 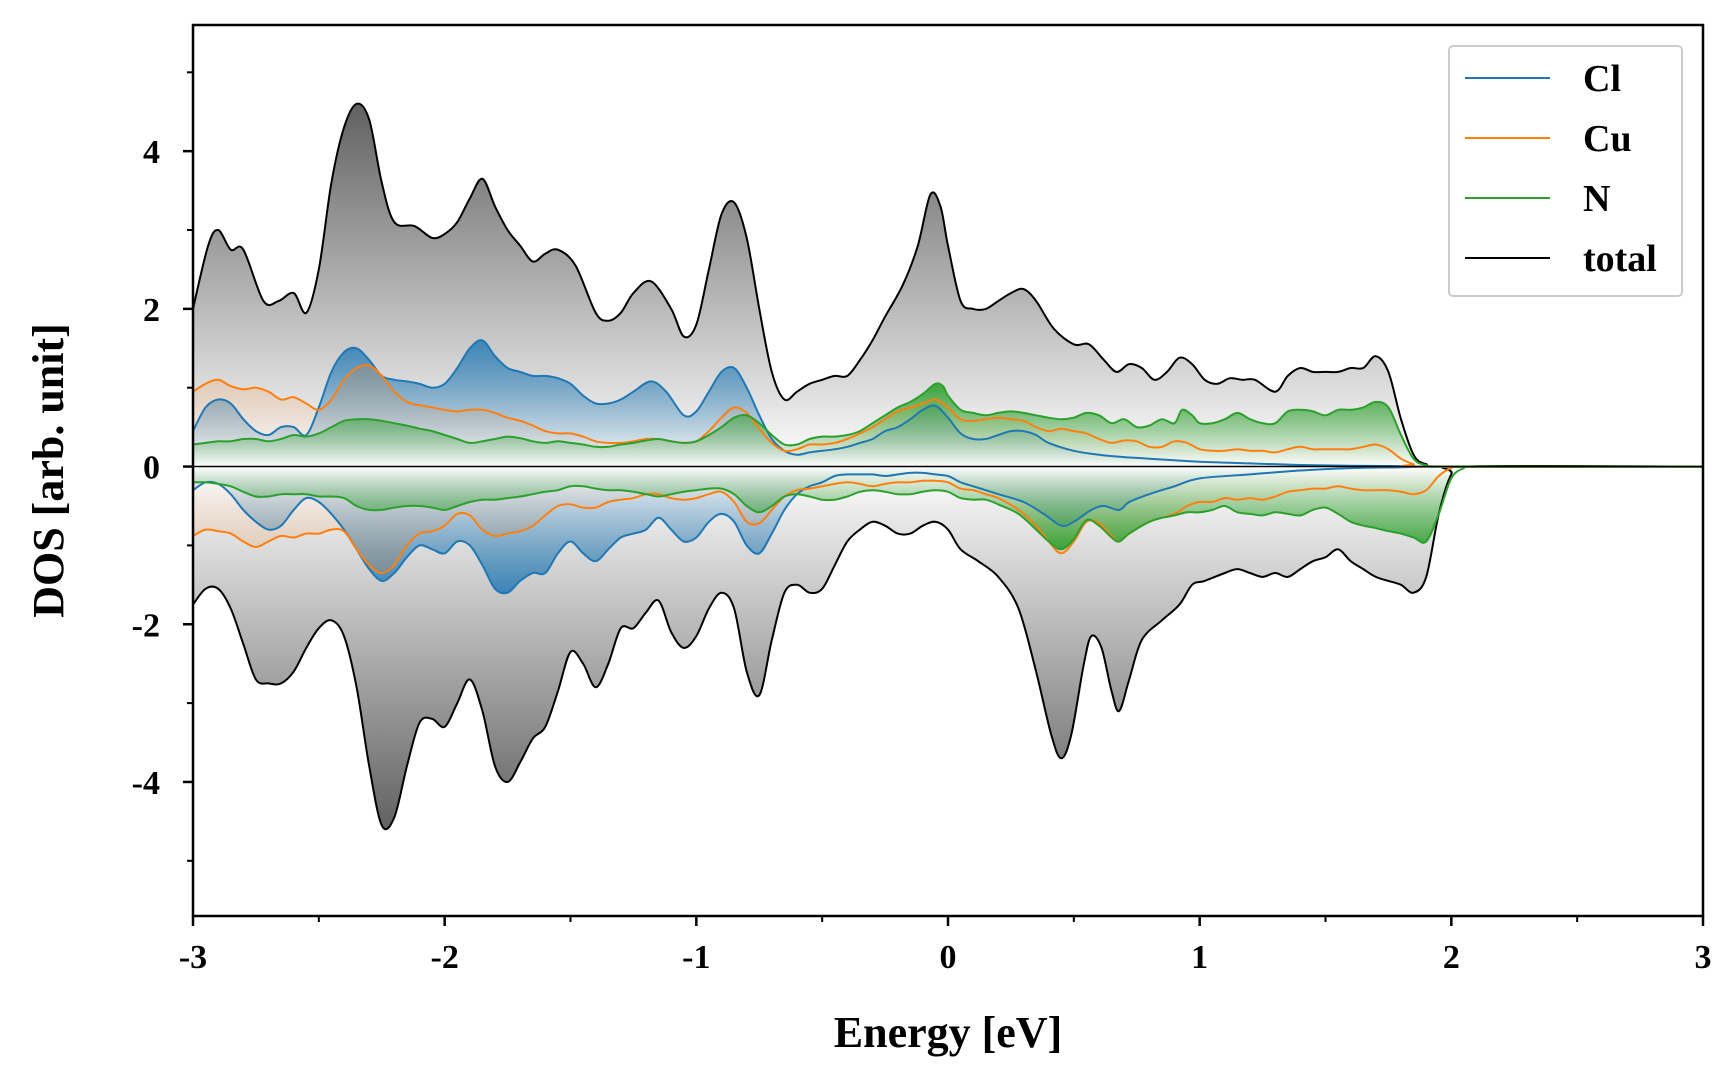 I want to click on cu-down-line, so click(x=948, y=520).